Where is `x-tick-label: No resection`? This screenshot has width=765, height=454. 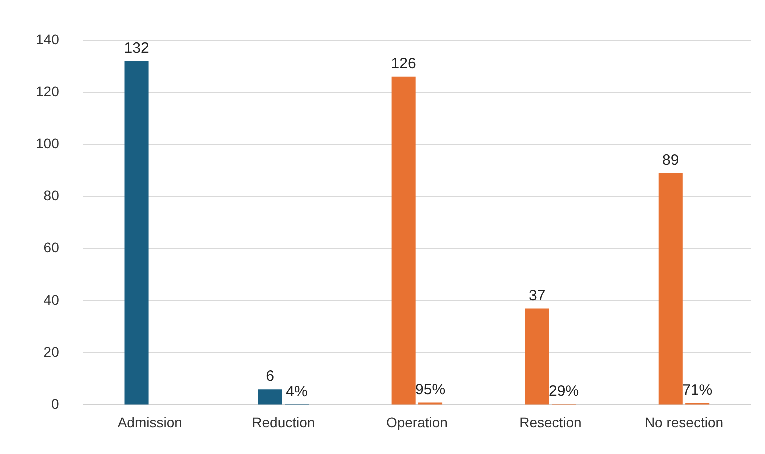 x-tick-label: No resection is located at coordinates (684, 422).